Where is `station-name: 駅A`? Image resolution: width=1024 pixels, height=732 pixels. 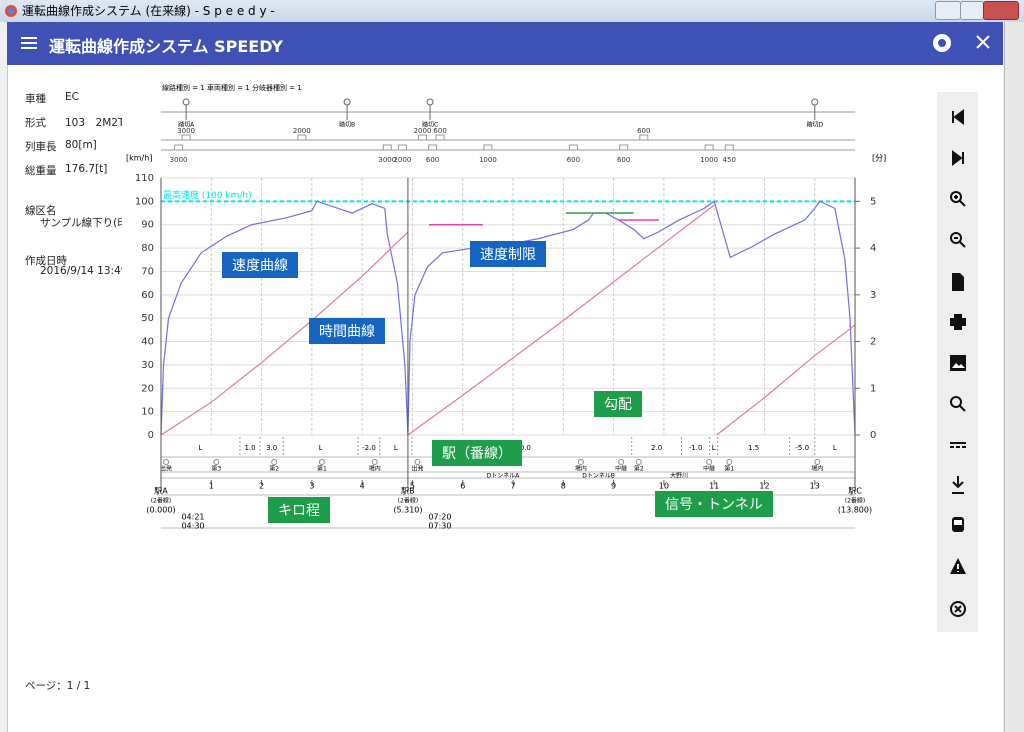
station-name: 駅A is located at coordinates (161, 491).